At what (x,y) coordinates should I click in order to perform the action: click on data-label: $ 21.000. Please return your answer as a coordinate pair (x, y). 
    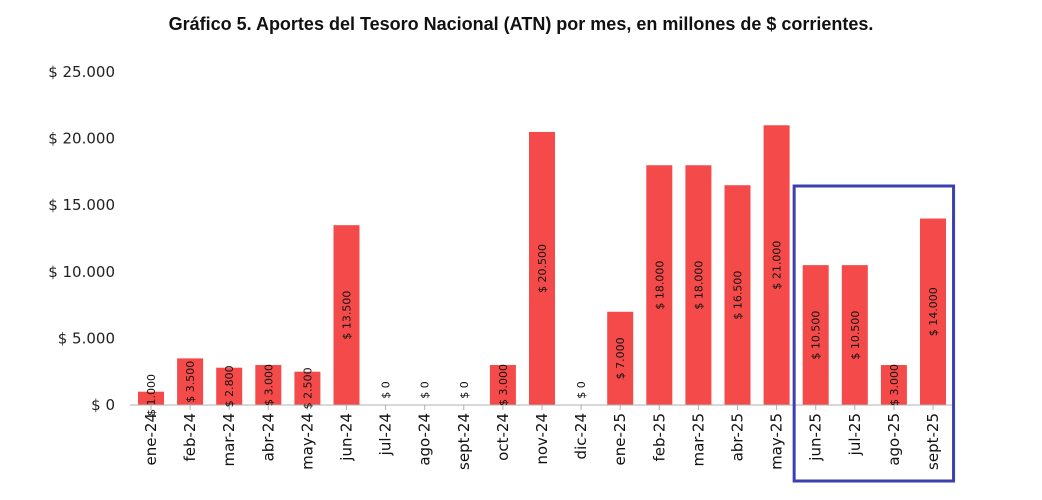
    Looking at the image, I should click on (777, 265).